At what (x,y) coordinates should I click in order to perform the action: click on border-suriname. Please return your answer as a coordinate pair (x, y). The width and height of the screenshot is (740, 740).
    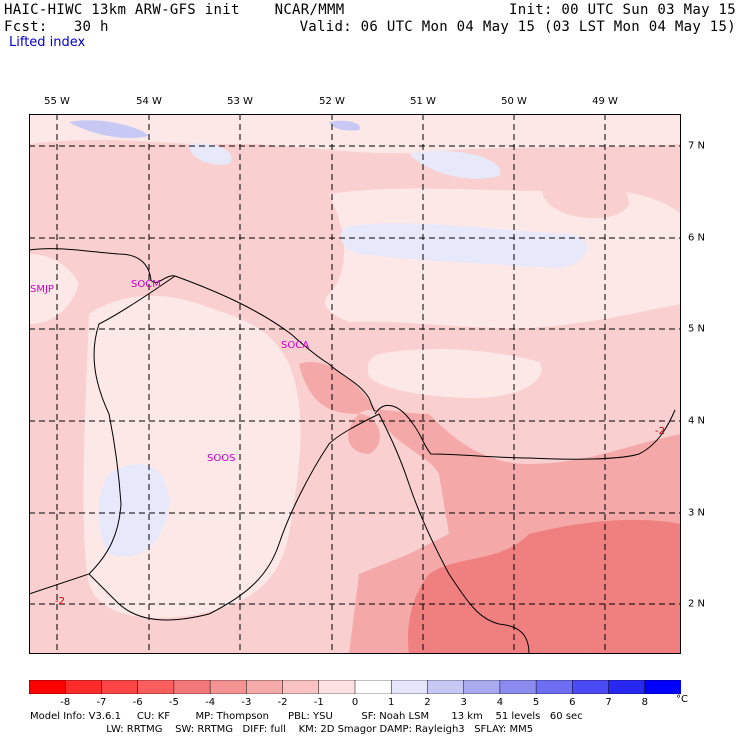
    Looking at the image, I should click on (102, 435).